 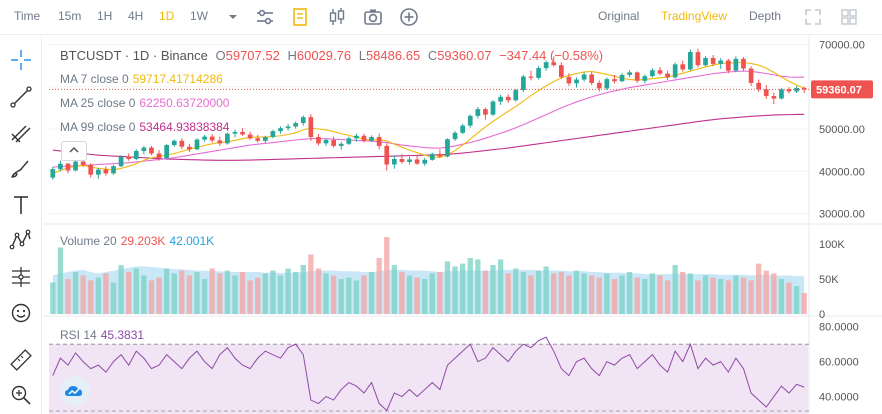 I want to click on ma25-value: 62250.63720000, so click(x=184, y=103).